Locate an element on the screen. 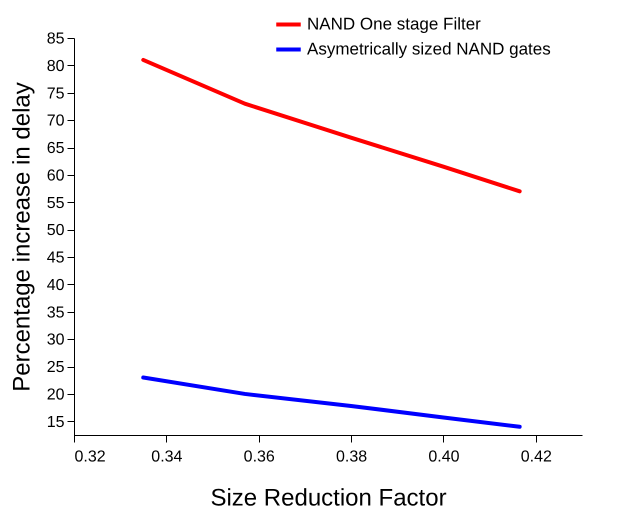 This screenshot has width=642, height=518. y-tick-label: 65 is located at coordinates (55, 149).